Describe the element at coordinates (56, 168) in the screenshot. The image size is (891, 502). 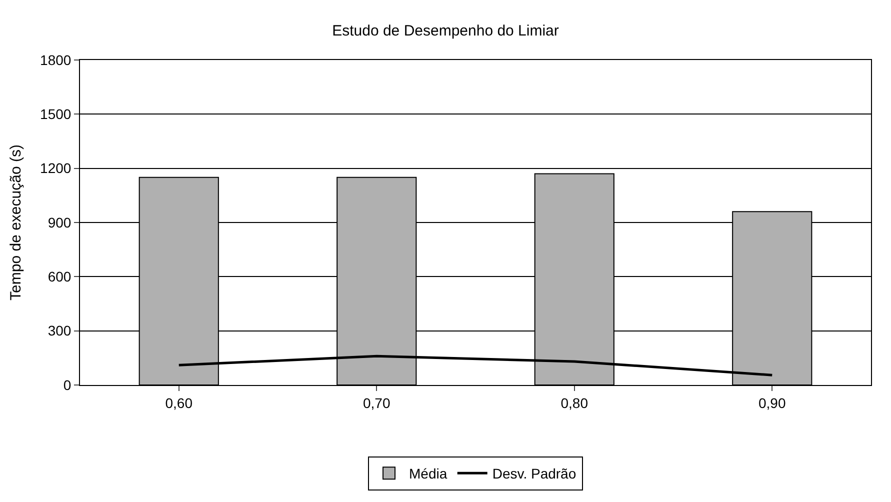
I see `y-tick-label: 1200` at that location.